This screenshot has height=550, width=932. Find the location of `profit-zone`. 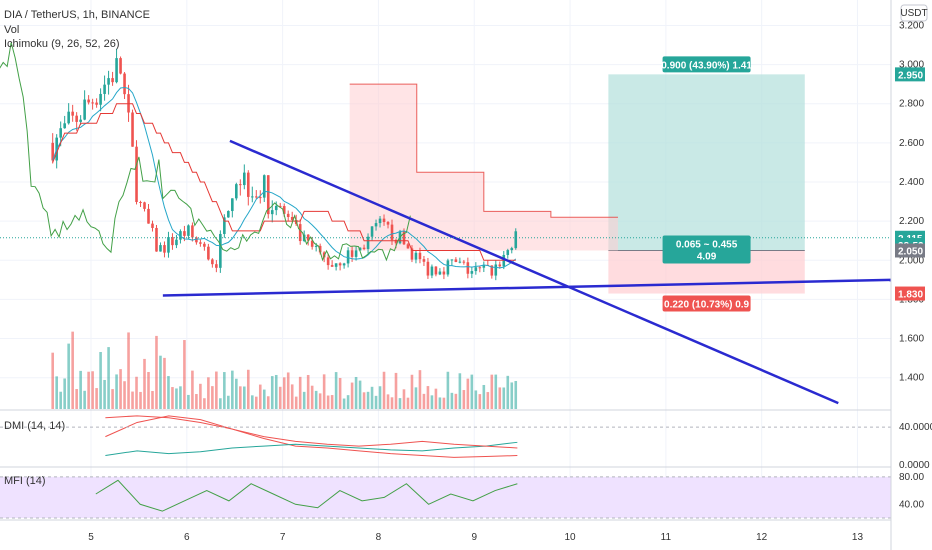

profit-zone is located at coordinates (706, 162).